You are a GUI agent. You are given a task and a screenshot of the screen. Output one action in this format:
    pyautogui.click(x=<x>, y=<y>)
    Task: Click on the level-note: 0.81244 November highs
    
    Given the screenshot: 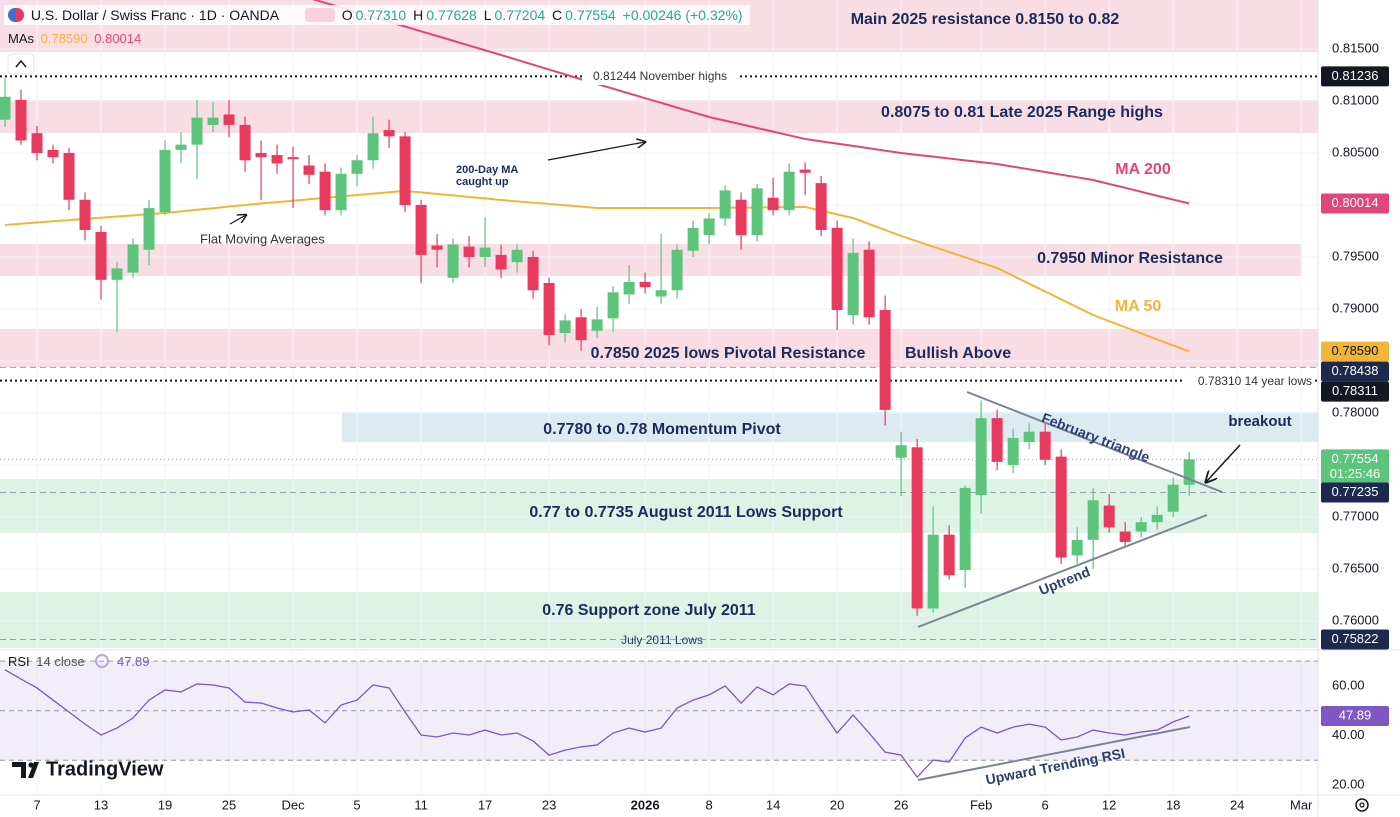 What is the action you would take?
    pyautogui.click(x=660, y=76)
    